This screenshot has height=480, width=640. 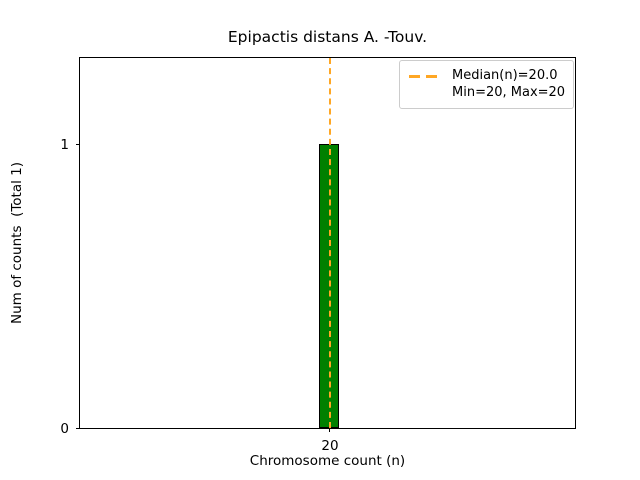 What do you see at coordinates (327, 461) in the screenshot?
I see `x-axis-label: Chromosome count (n)` at bounding box center [327, 461].